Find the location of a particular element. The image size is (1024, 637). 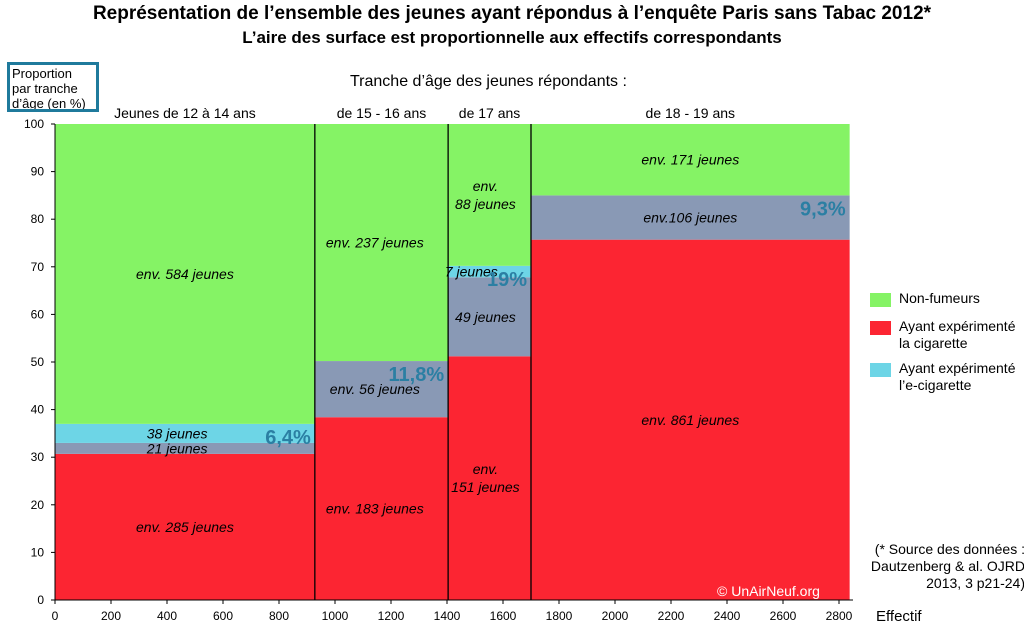

segment-3-non_fumeurs is located at coordinates (690, 160).